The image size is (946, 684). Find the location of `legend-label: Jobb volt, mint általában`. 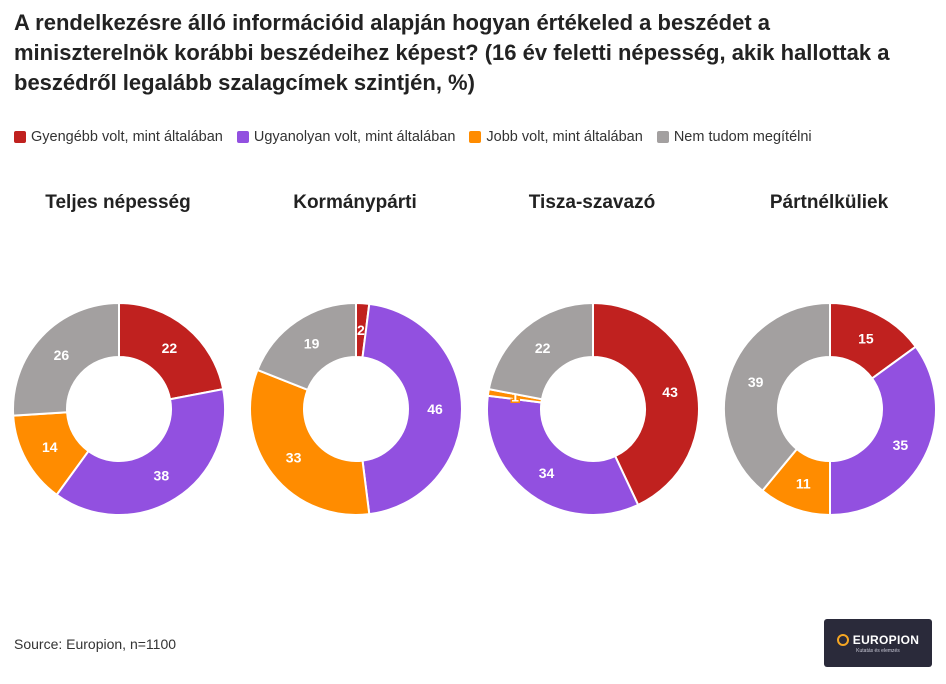

legend-label: Jobb volt, mint általában is located at coordinates (564, 137).